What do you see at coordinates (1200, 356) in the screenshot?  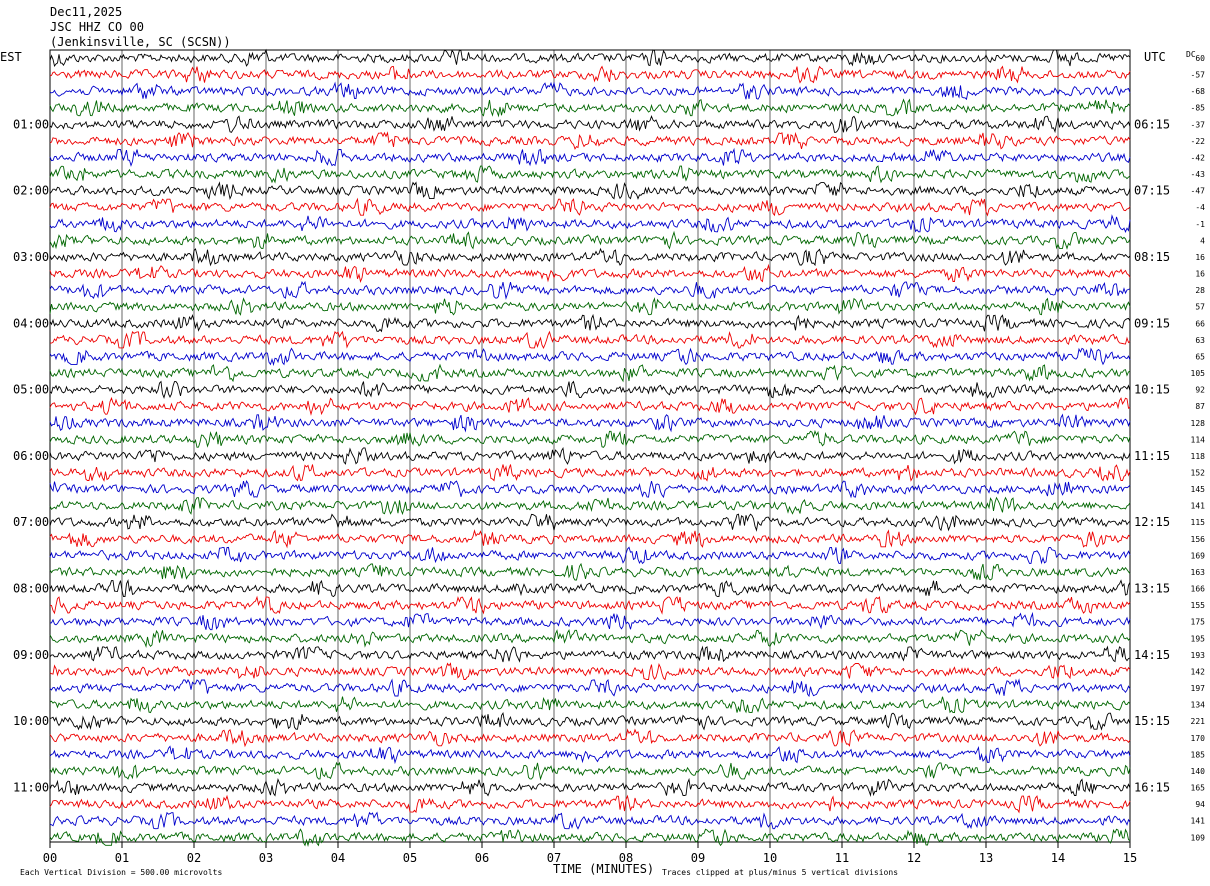 I see `dc-value: 65` at bounding box center [1200, 356].